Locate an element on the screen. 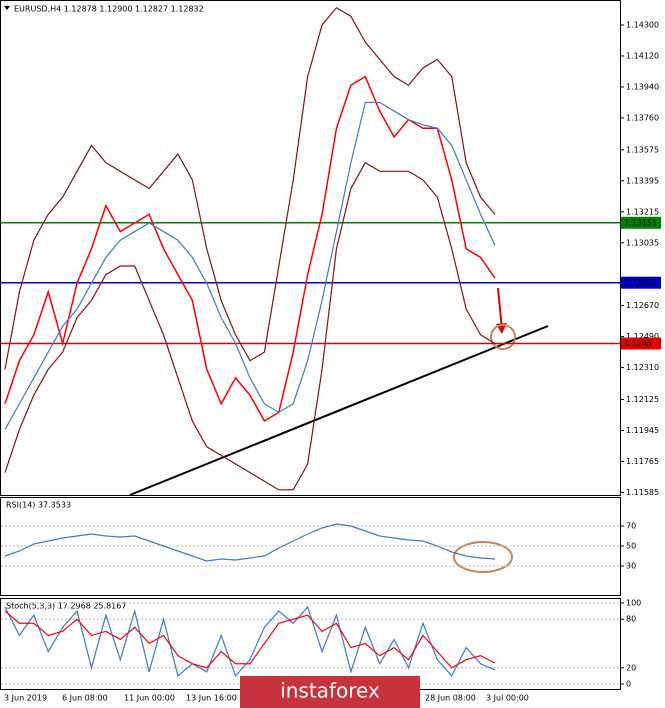 The image size is (665, 708). y-tick-label: 50 is located at coordinates (631, 546).